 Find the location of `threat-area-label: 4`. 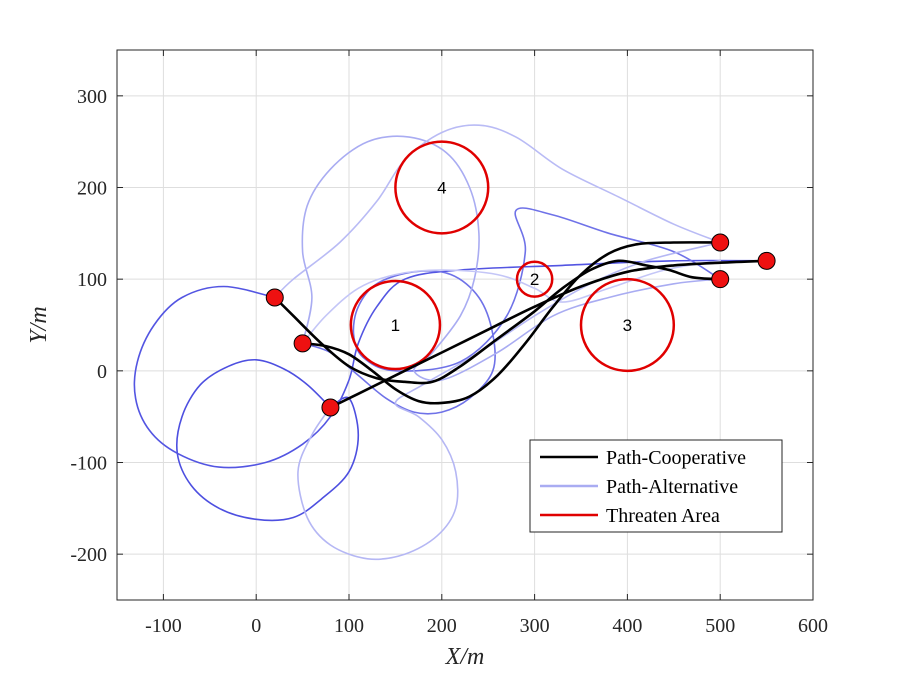

threat-area-label: 4 is located at coordinates (441, 188).